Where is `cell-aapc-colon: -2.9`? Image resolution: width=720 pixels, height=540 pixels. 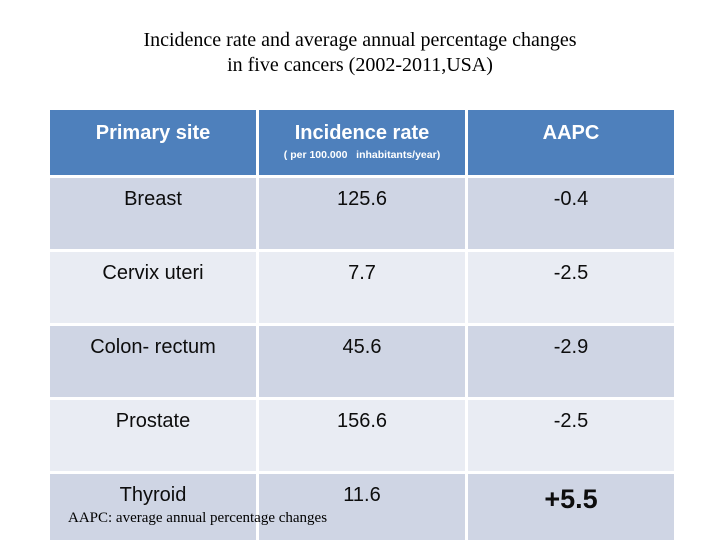
cell-aapc-colon: -2.9 is located at coordinates (571, 361).